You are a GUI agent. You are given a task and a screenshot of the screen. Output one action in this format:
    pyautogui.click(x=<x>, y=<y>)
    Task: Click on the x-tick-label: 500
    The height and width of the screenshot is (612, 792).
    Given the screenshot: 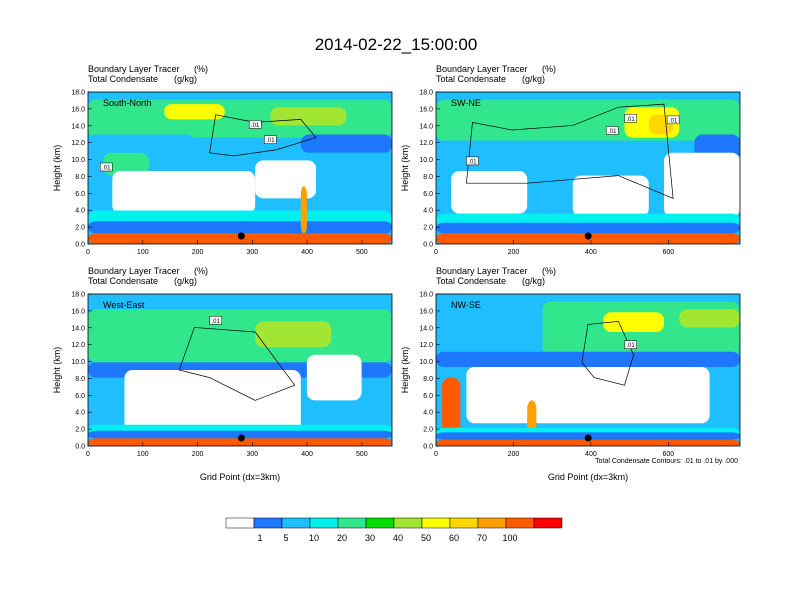 What is the action you would take?
    pyautogui.click(x=362, y=454)
    